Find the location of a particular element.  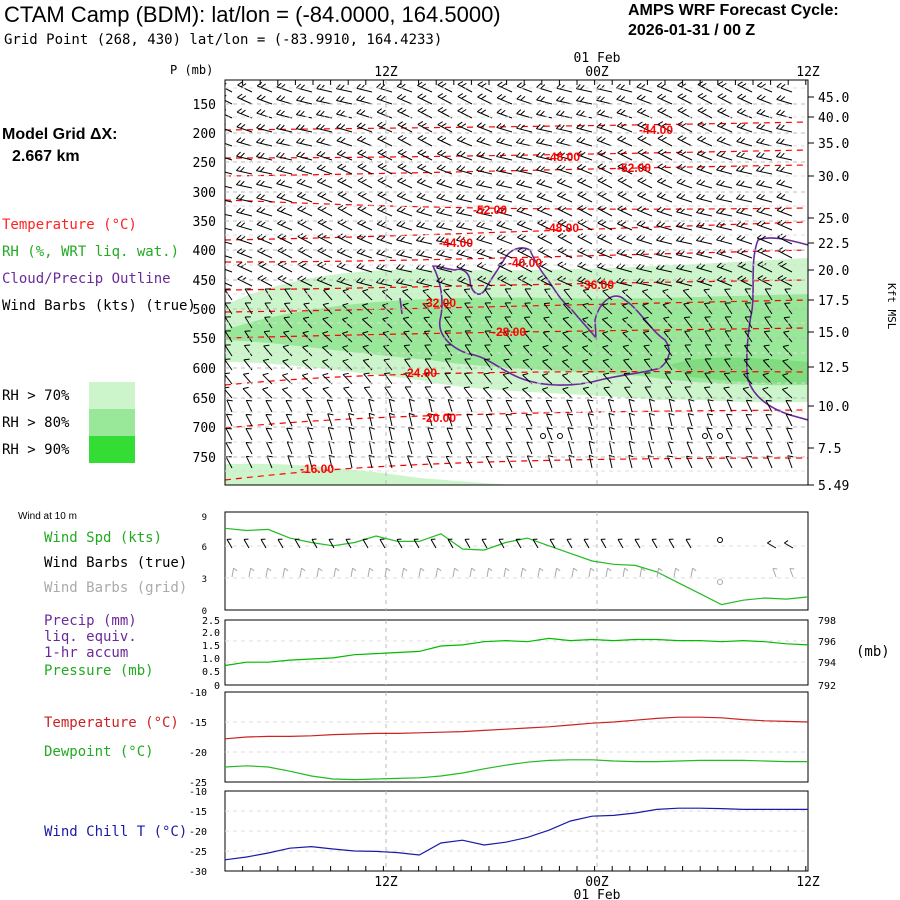

isotherm-line is located at coordinates (516, 204).